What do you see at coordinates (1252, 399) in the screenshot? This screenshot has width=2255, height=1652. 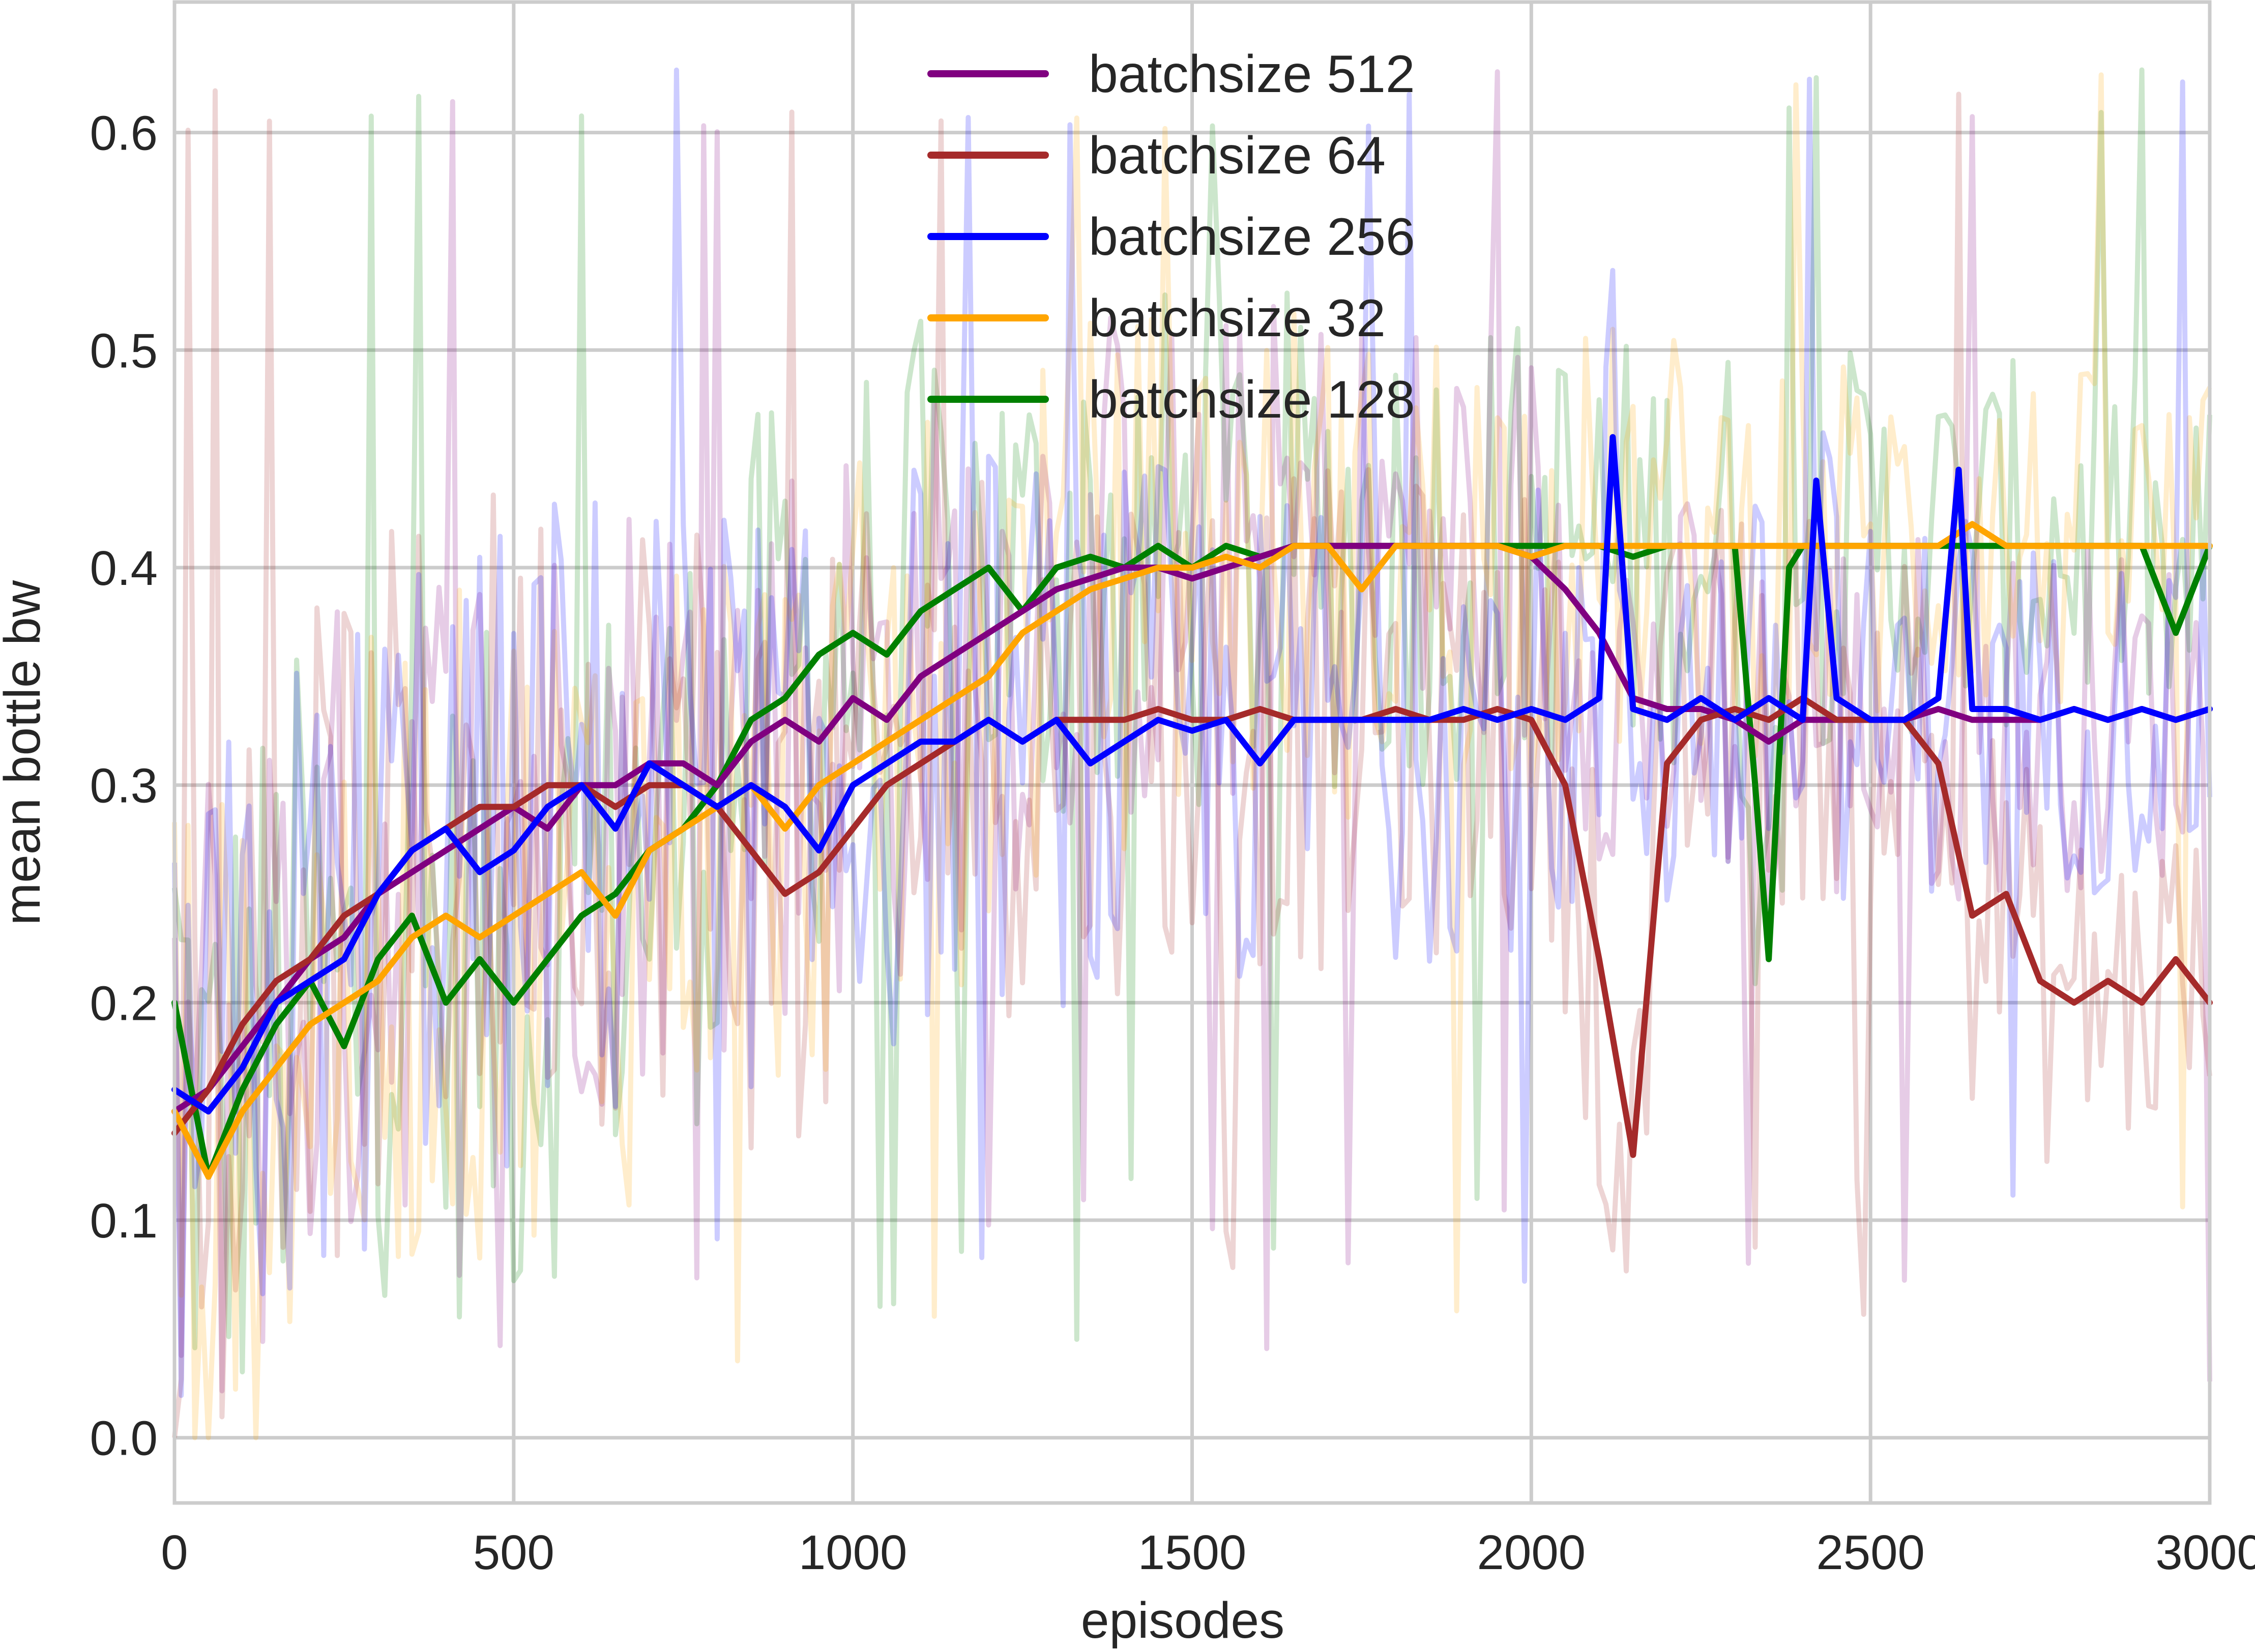 I see `legend-label-4: batchsize 128` at bounding box center [1252, 399].